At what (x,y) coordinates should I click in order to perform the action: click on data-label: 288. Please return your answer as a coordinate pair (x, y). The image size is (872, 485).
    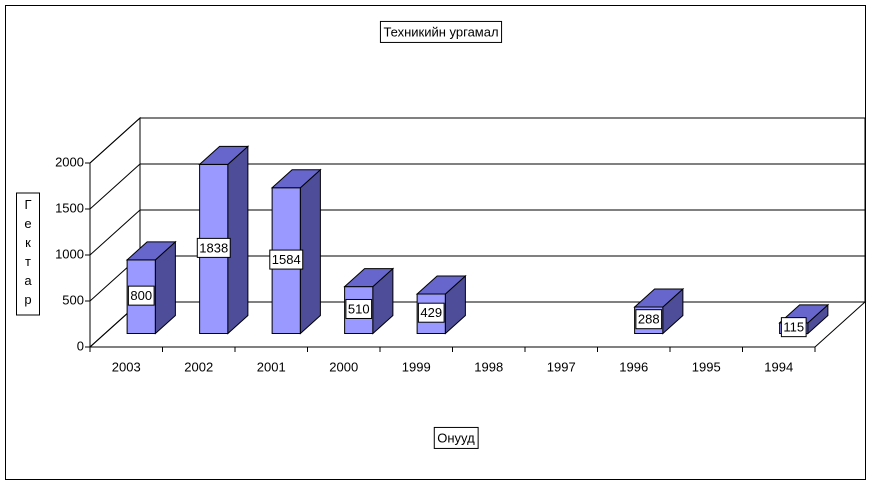
    Looking at the image, I should click on (649, 319).